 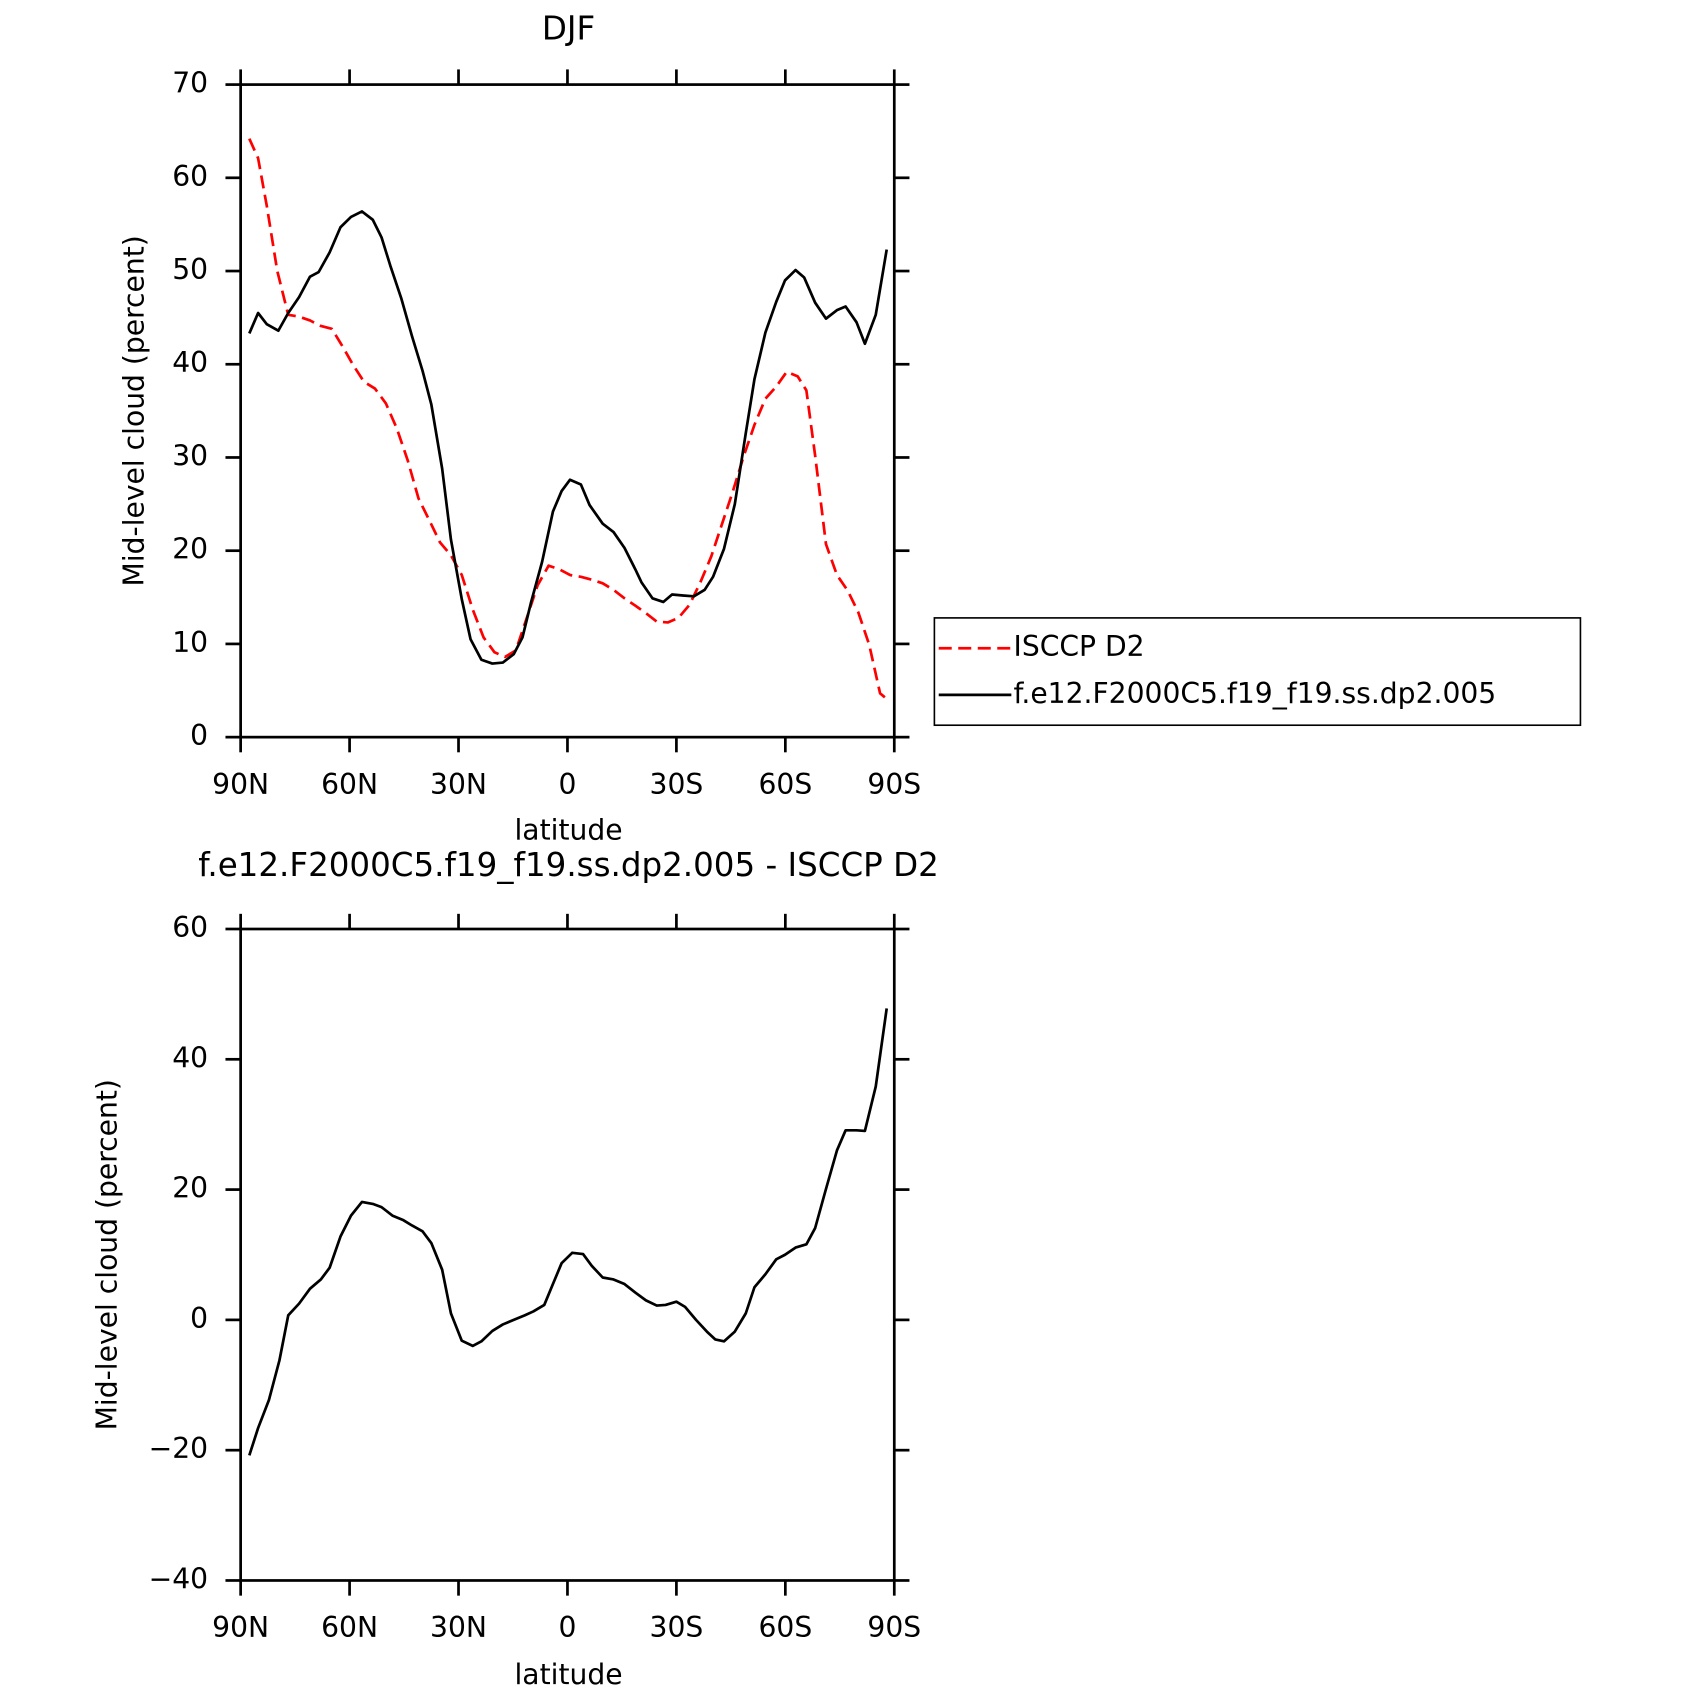 What do you see at coordinates (190, 455) in the screenshot?
I see `y-tick-label: 30` at bounding box center [190, 455].